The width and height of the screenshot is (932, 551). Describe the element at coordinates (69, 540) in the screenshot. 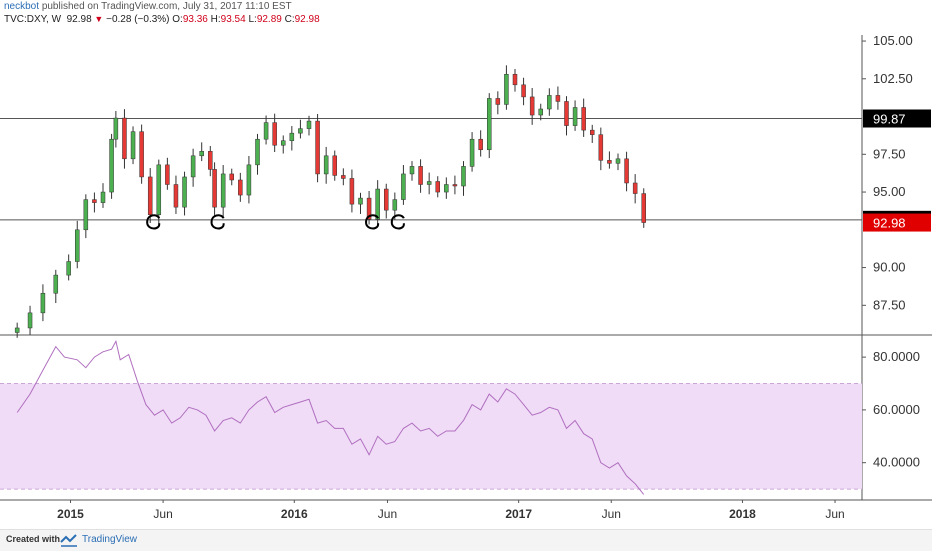

I see `tradingview-logo-icon` at that location.